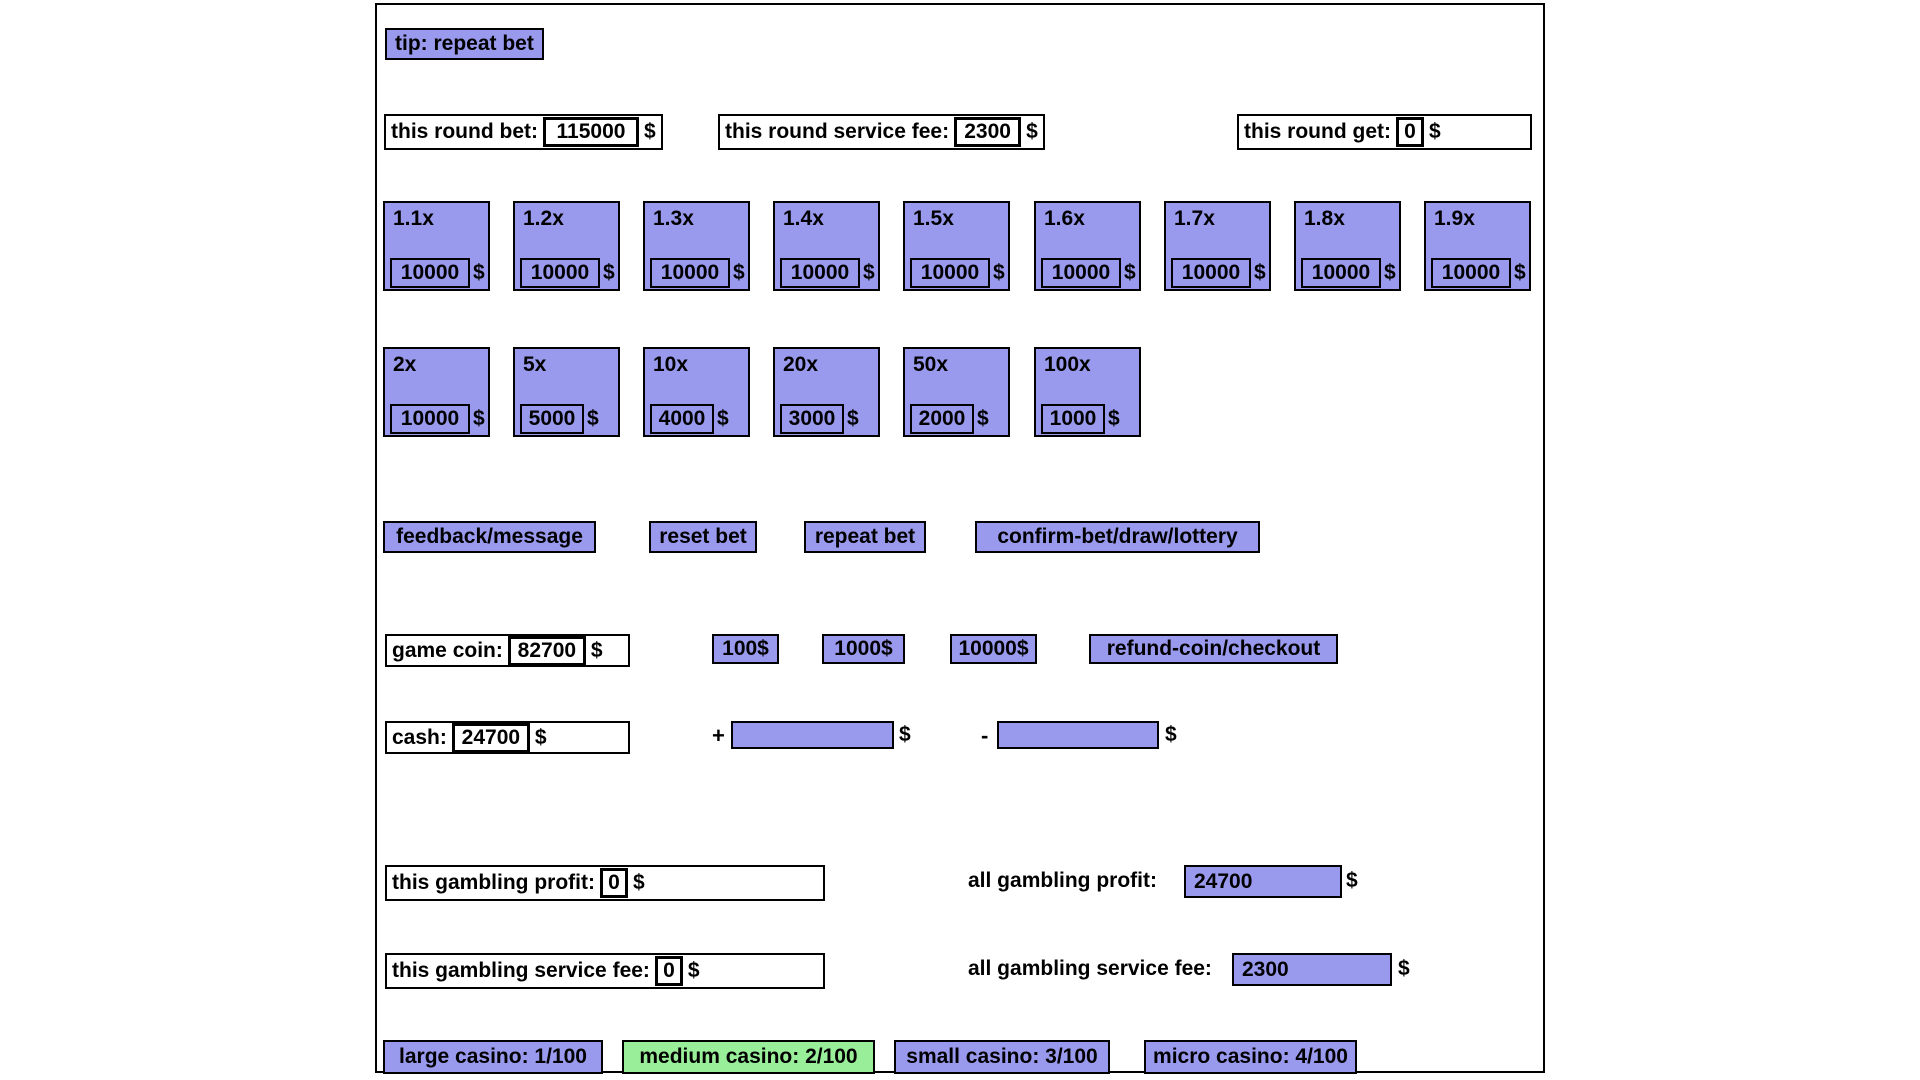 This screenshot has height=1080, width=1920. What do you see at coordinates (1078, 735) in the screenshot?
I see `withdraw-amount-input` at bounding box center [1078, 735].